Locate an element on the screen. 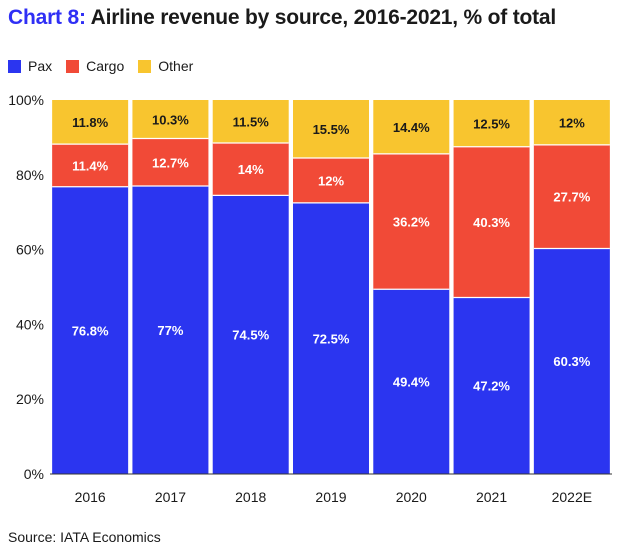  data-label-cargo: 36.2% is located at coordinates (411, 222).